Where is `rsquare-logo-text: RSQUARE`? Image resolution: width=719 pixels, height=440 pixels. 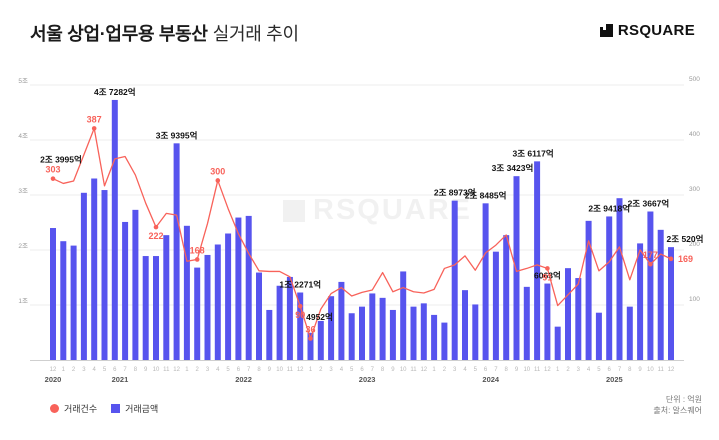 rsquare-logo-text: RSQUARE is located at coordinates (656, 30).